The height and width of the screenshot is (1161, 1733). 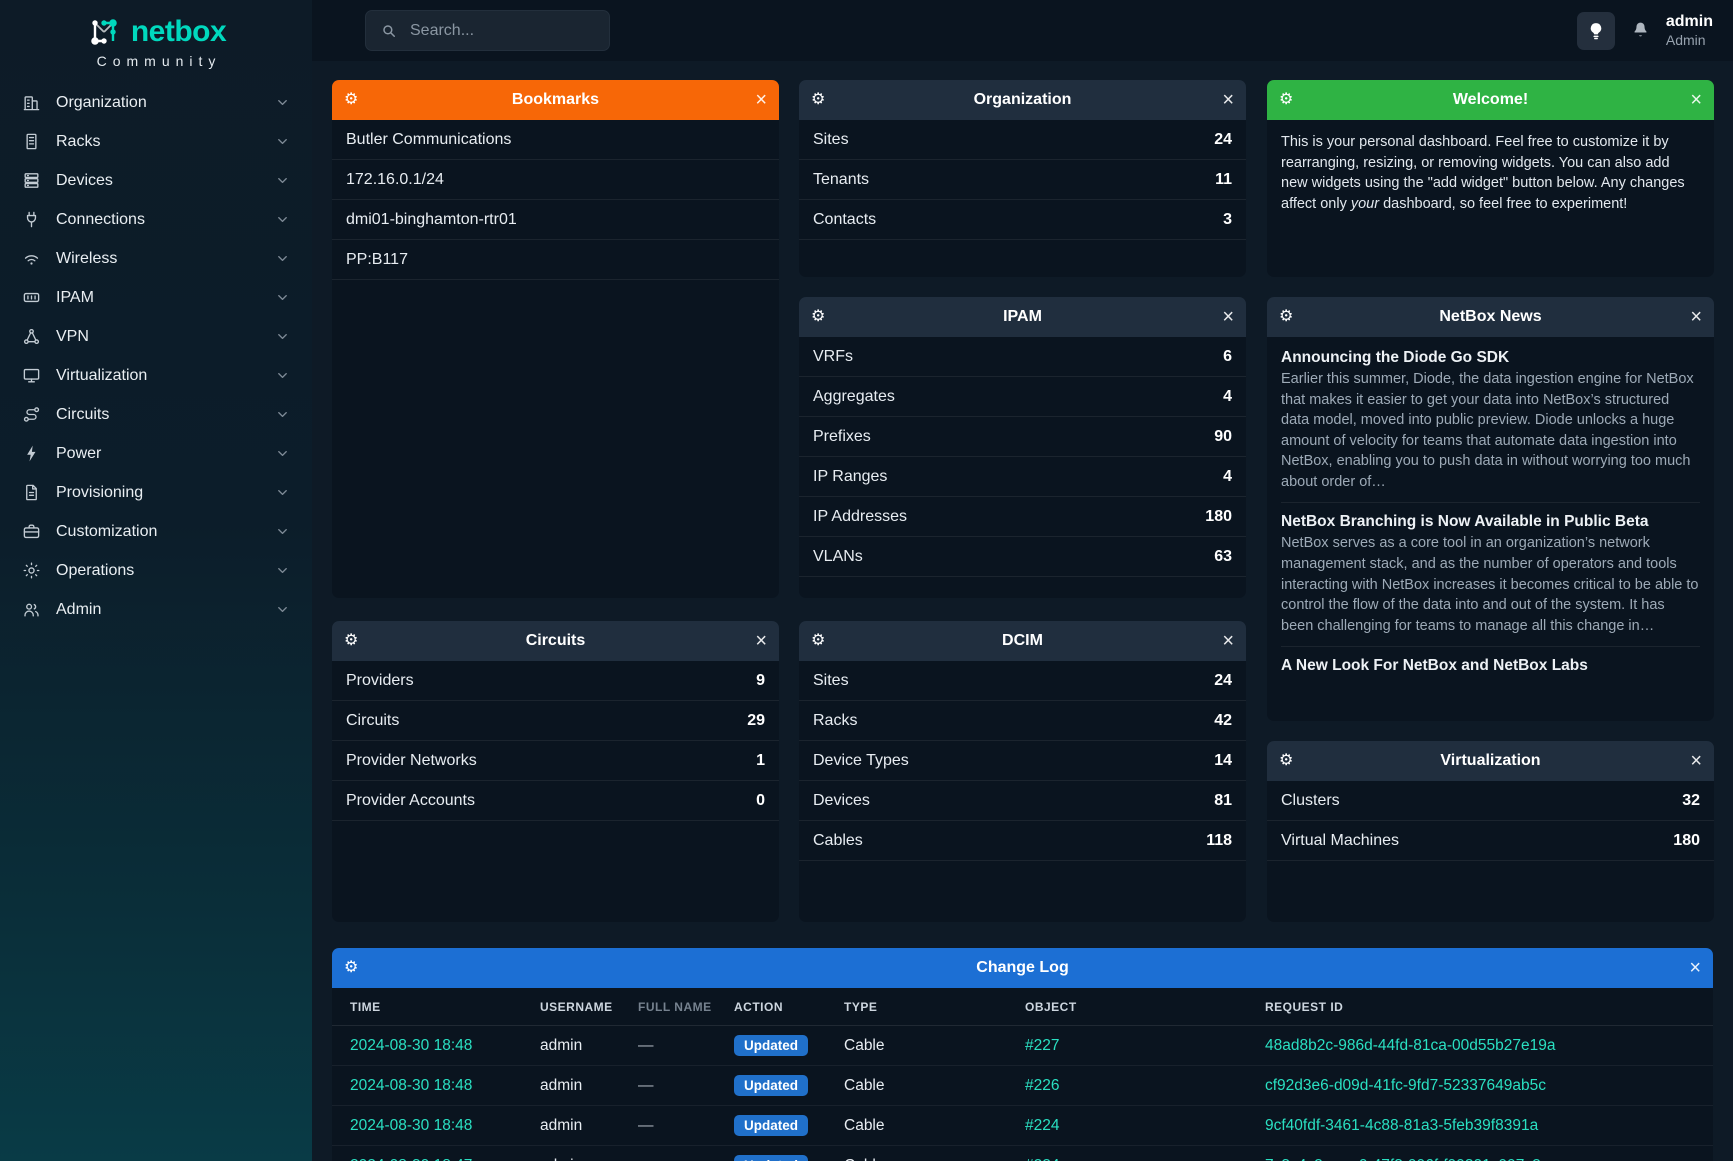 What do you see at coordinates (156, 414) in the screenshot?
I see `sidebar-item-circuits: Circuits` at bounding box center [156, 414].